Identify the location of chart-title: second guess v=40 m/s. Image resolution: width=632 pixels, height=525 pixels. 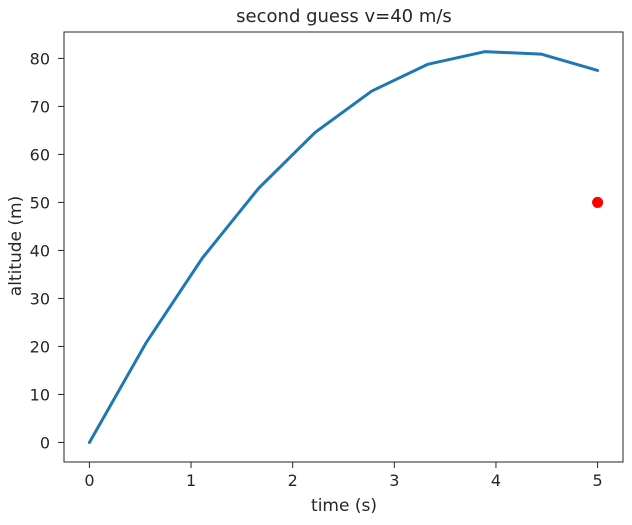
(344, 16).